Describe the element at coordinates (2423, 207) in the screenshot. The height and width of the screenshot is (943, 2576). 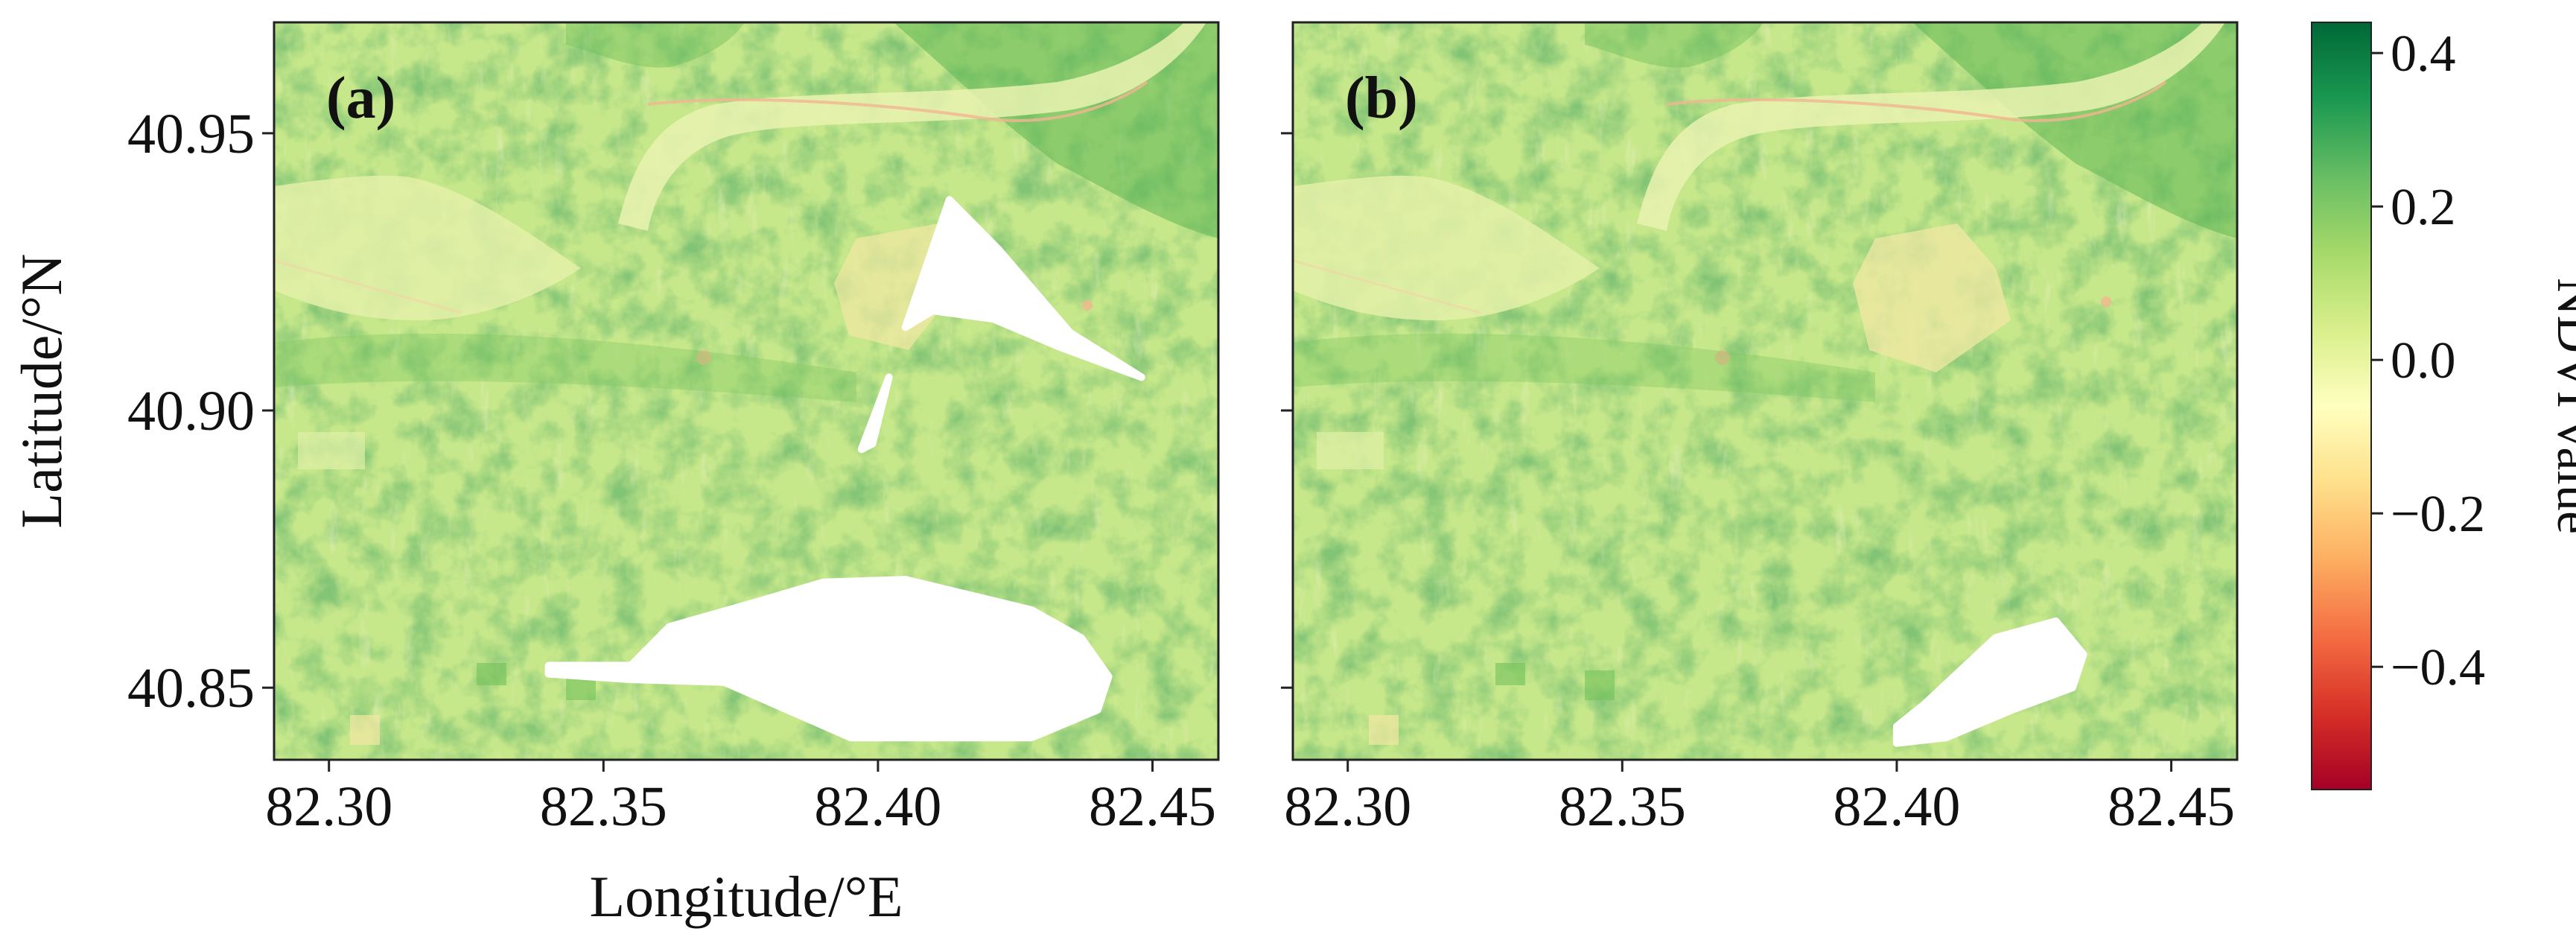
I see `colorbar-tick-label: 0.2` at that location.